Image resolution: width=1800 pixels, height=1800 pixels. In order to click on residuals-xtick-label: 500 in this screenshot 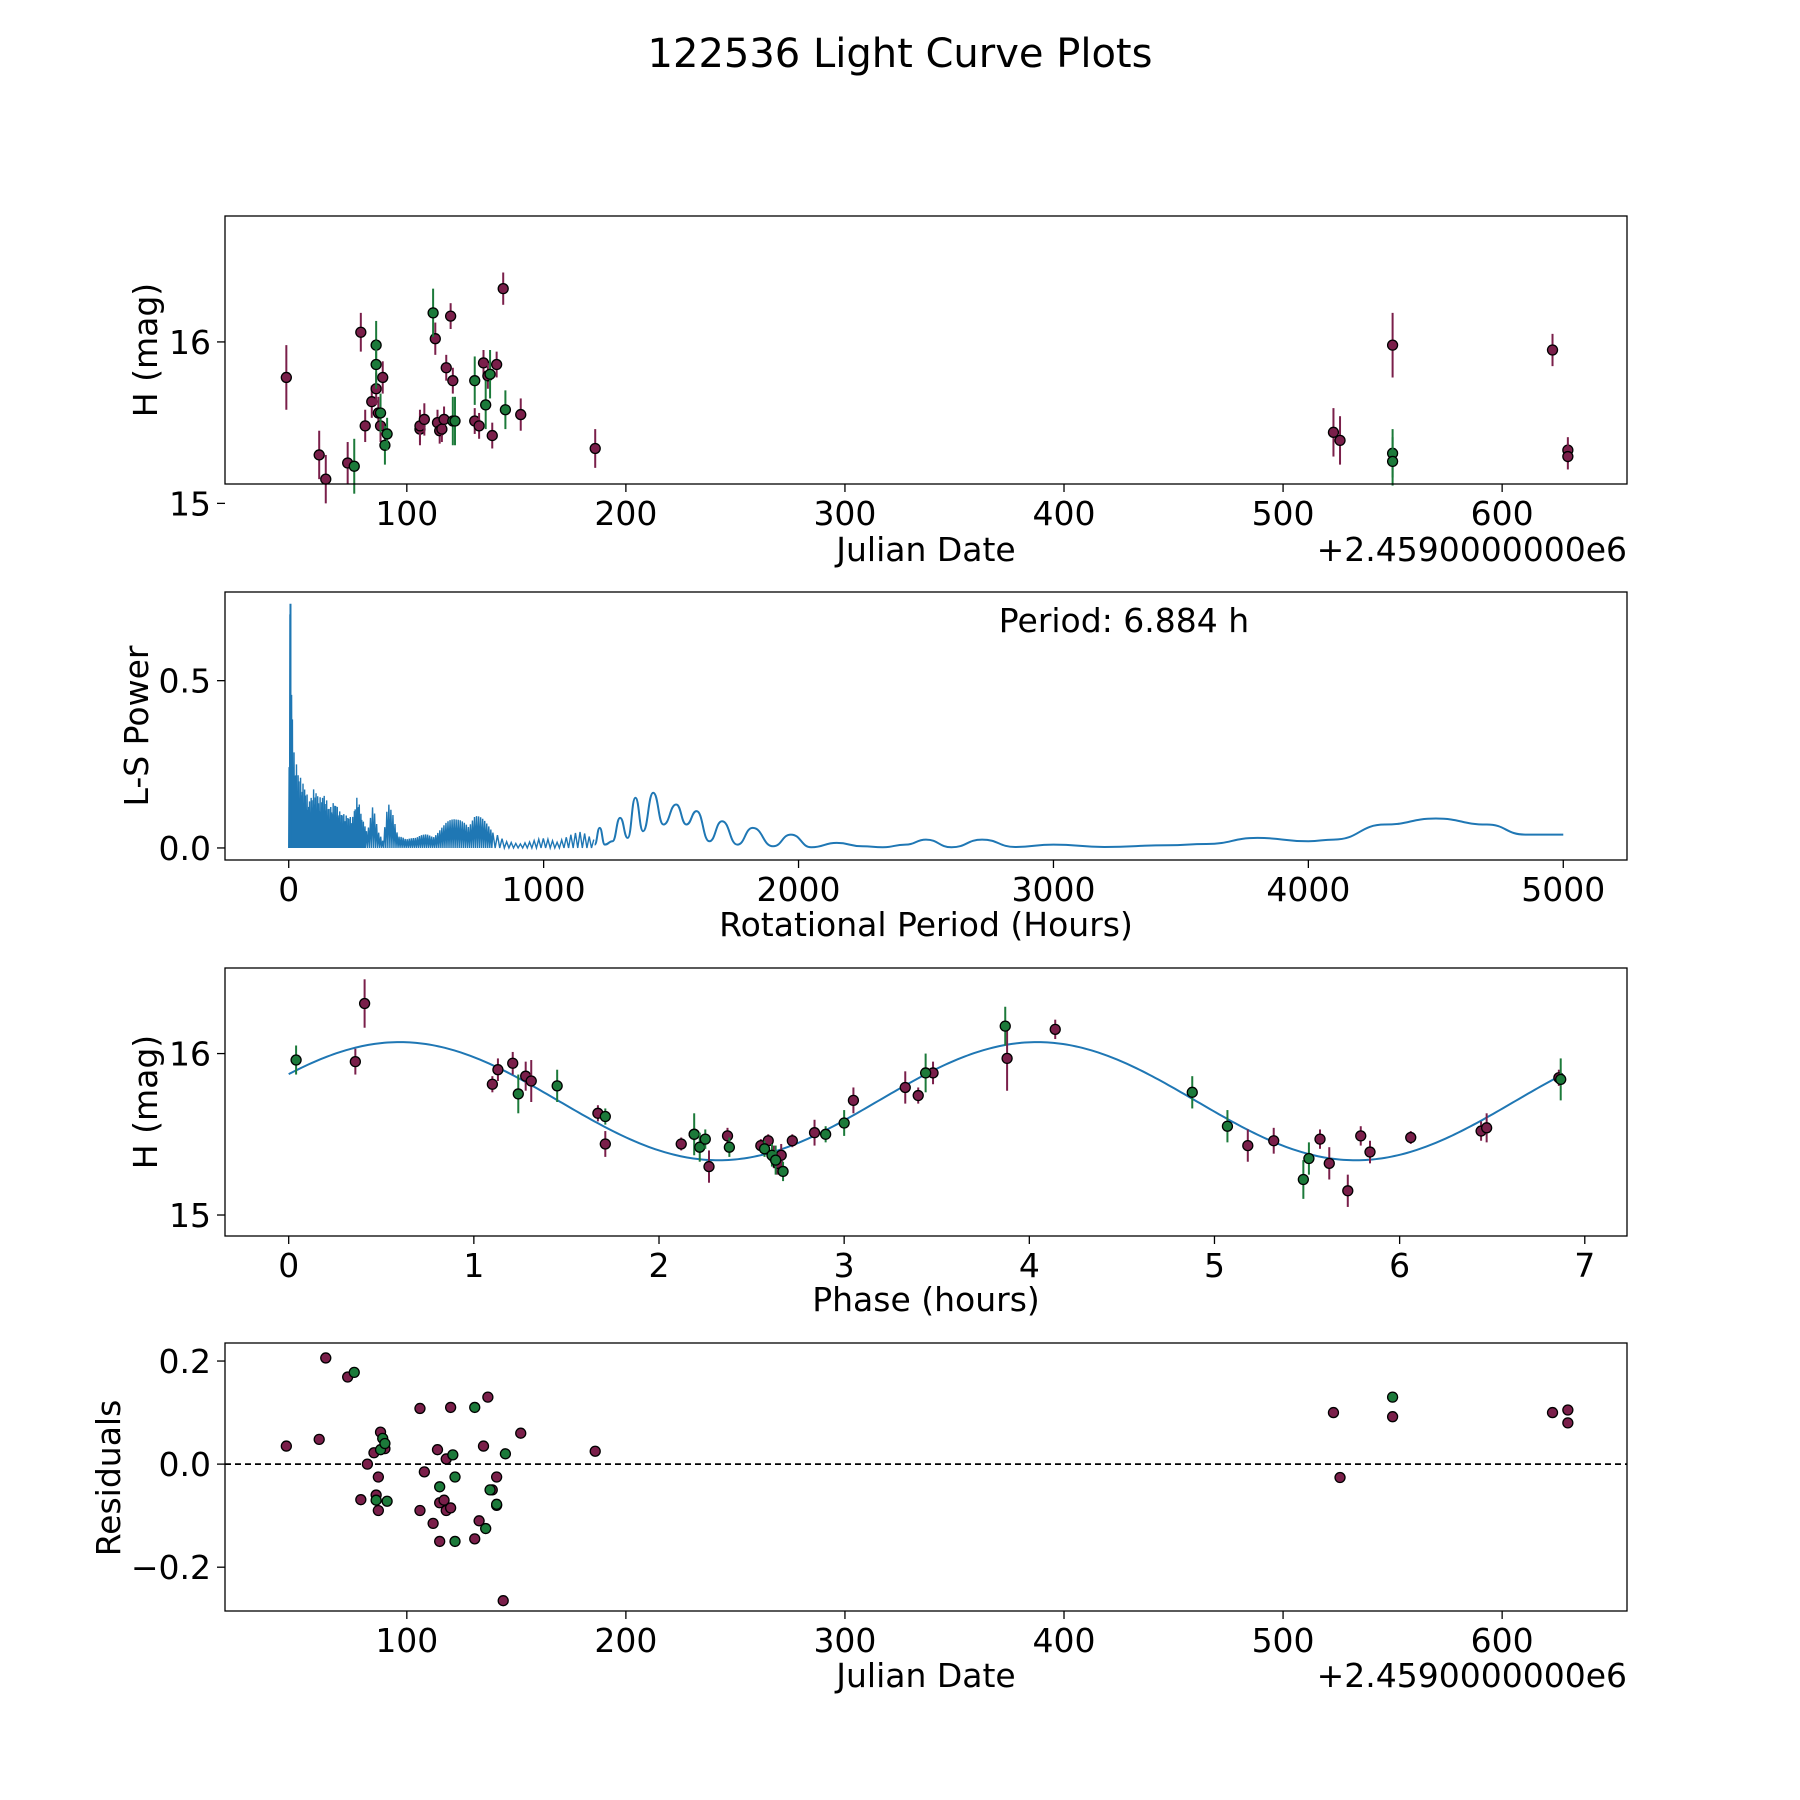, I will do `click(1283, 1640)`.